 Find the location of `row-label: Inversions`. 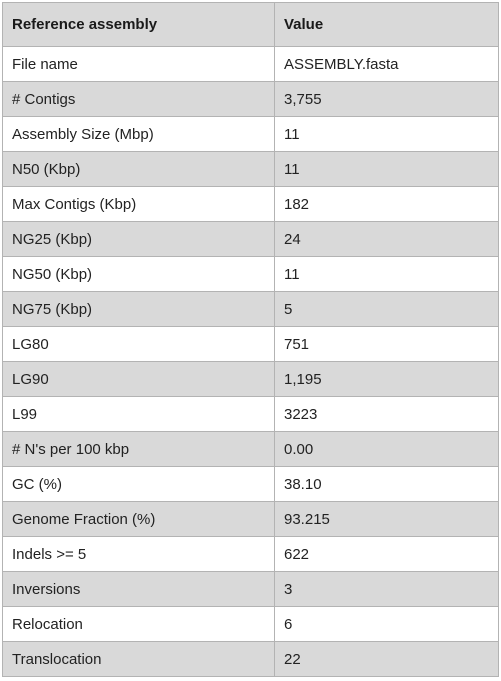

row-label: Inversions is located at coordinates (138, 589).